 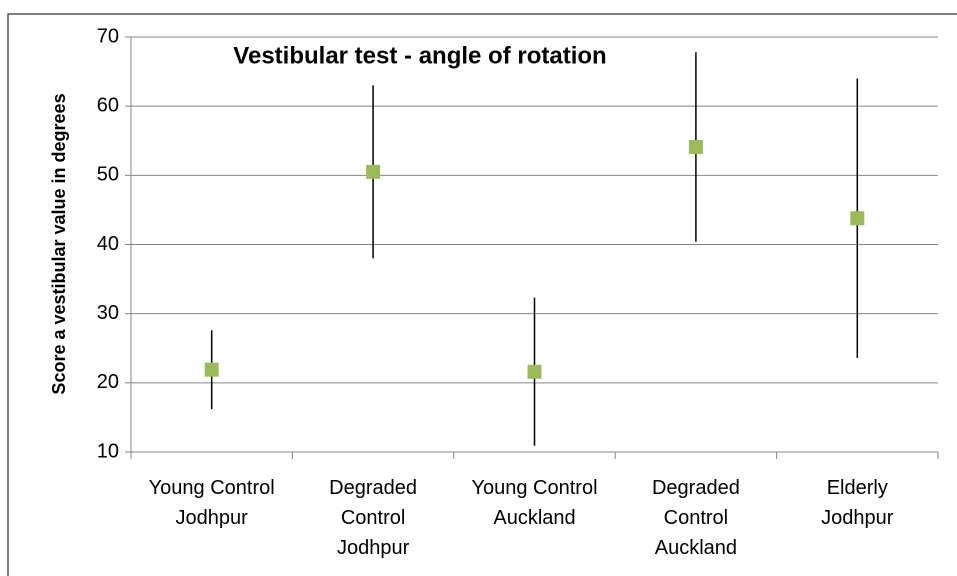 What do you see at coordinates (534, 503) in the screenshot?
I see `x-tick-label: Young Control Auckland` at bounding box center [534, 503].